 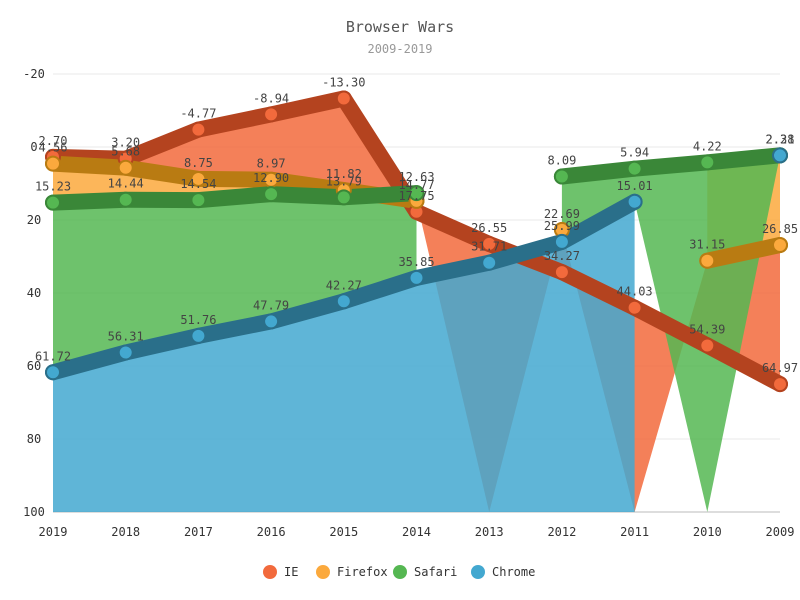 What do you see at coordinates (53, 141) in the screenshot?
I see `data-label: 2.70` at bounding box center [53, 141].